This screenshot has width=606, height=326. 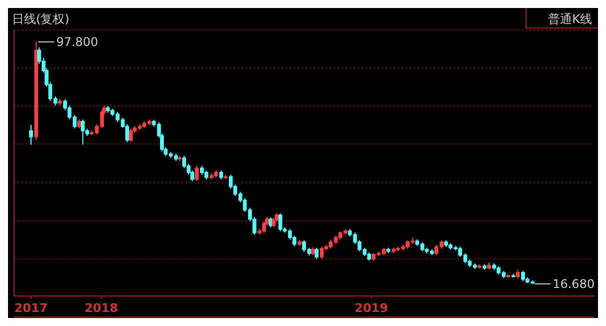 I want to click on annotation: 97.800, so click(x=77, y=41).